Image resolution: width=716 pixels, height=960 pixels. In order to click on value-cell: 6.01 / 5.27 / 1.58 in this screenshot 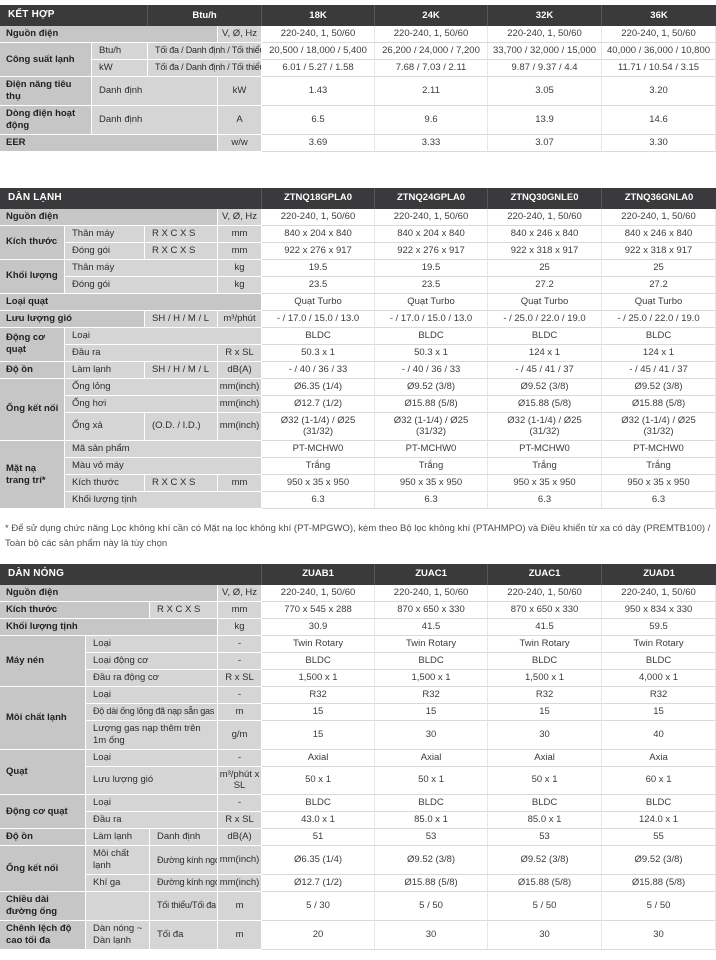, I will do `click(319, 68)`.